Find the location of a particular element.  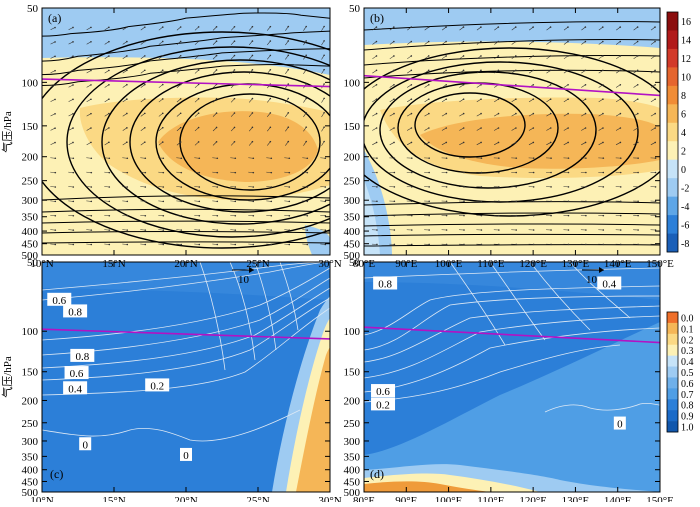

colorbar-label: -2 is located at coordinates (685, 188).